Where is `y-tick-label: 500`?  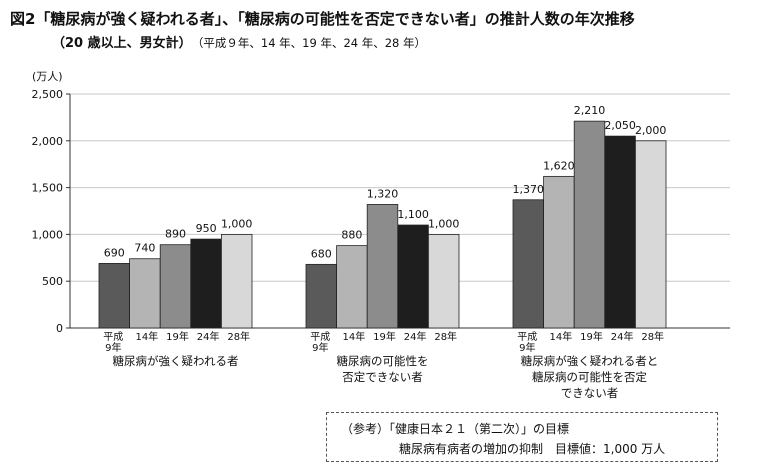
y-tick-label: 500 is located at coordinates (52, 281).